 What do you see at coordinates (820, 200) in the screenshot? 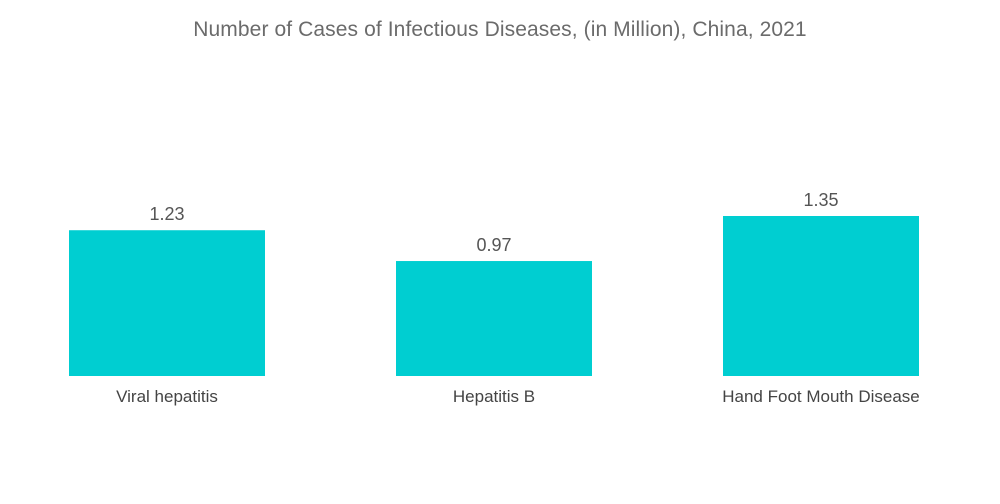
I see `bar-value-label: 1.35` at bounding box center [820, 200].